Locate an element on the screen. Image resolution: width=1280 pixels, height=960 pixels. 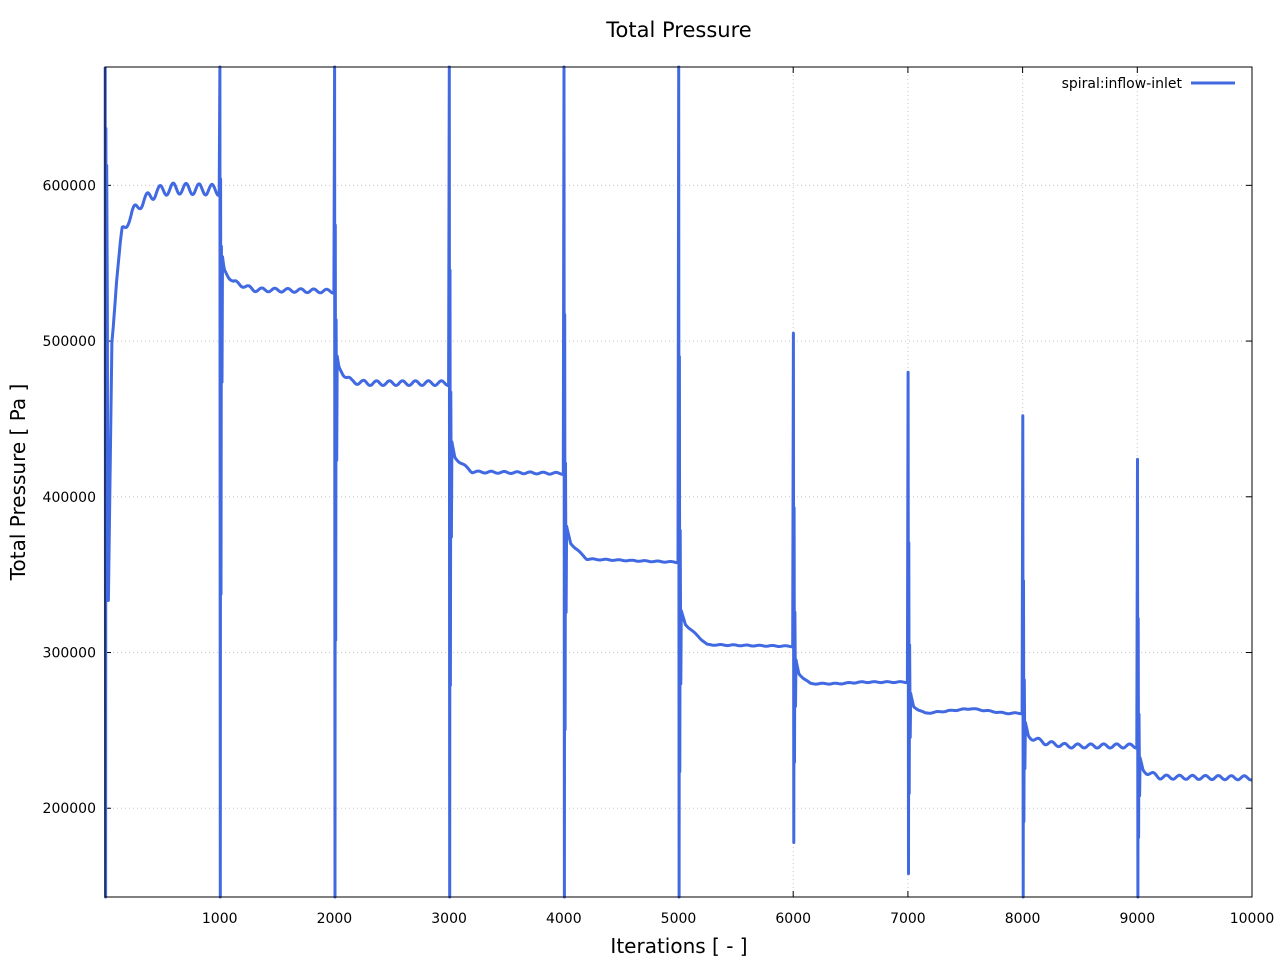
y-tick-label: 400000 is located at coordinates (69, 498).